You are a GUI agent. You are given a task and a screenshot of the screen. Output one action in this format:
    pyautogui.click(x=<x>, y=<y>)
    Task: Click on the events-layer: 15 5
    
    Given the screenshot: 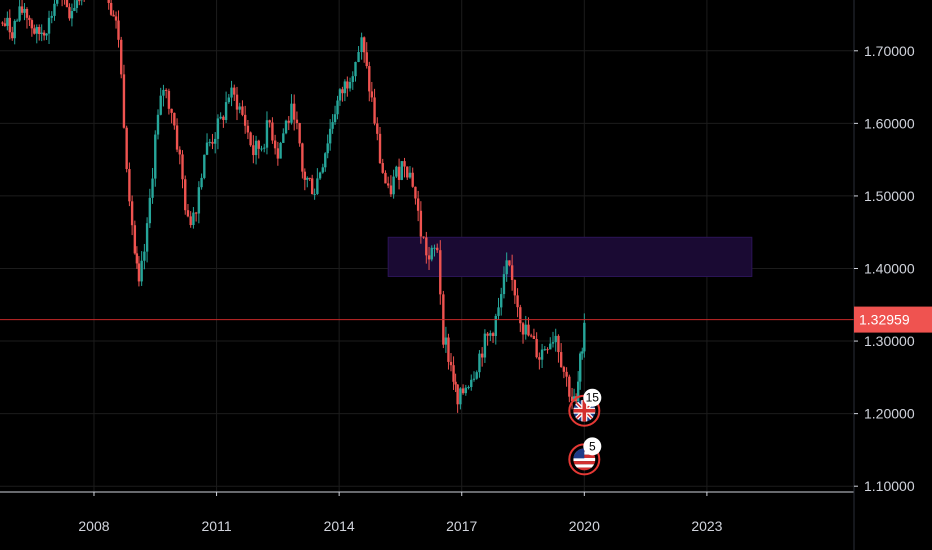 What is the action you would take?
    pyautogui.click(x=585, y=432)
    